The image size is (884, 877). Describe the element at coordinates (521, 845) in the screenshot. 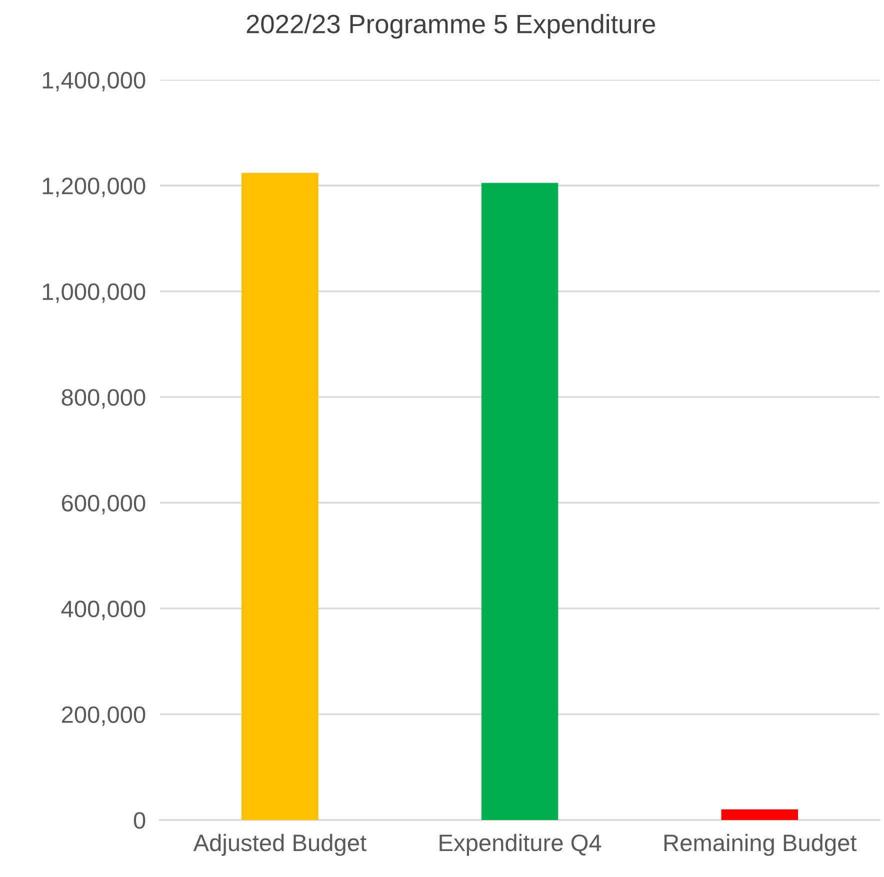

I see `x-tick-label: Expenditure Q4` at that location.